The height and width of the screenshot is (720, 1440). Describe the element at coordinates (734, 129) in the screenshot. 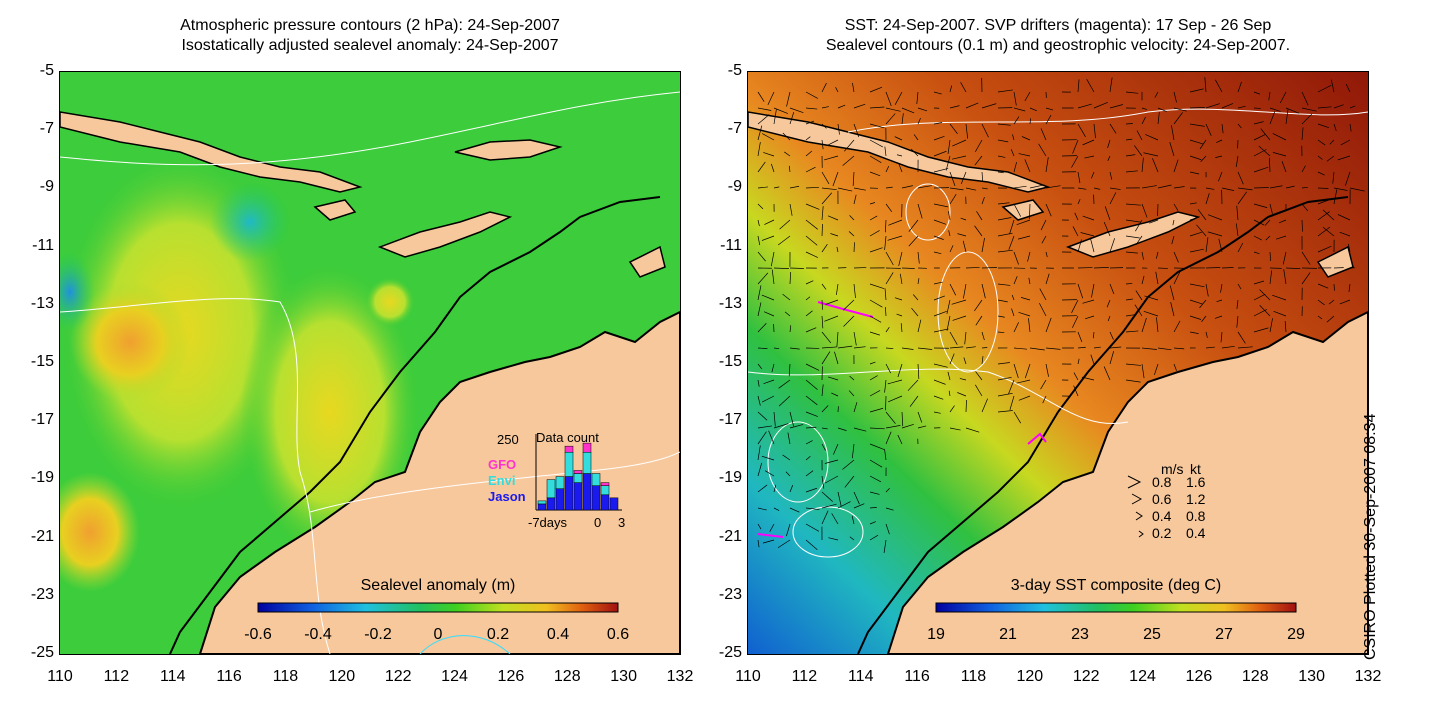

I see `y-tick-right: -7` at that location.